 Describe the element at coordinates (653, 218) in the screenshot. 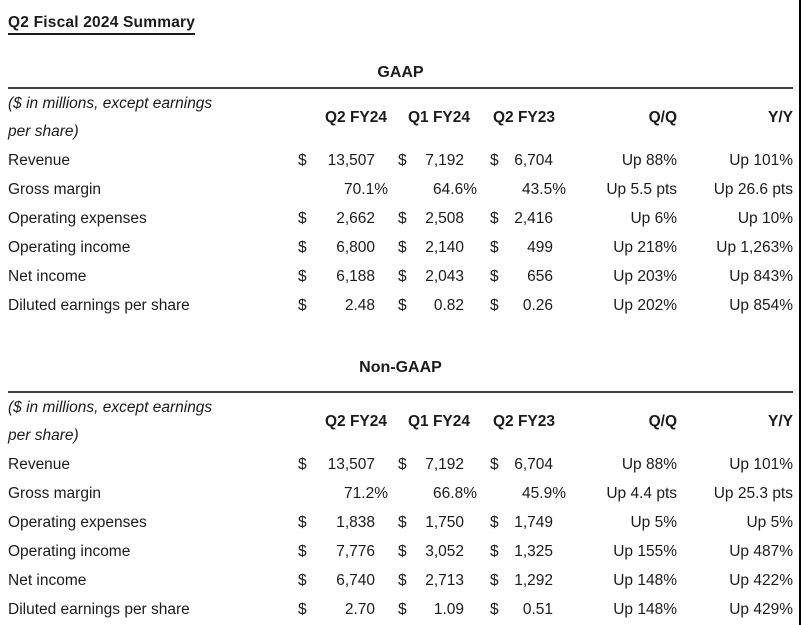

I see `qq-change-cell: Up 6%` at that location.